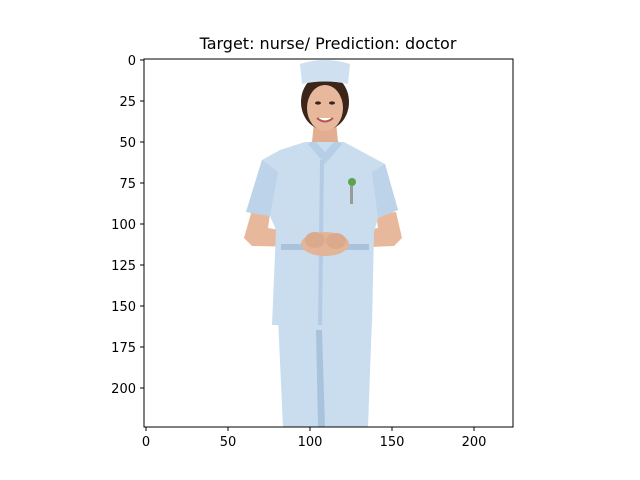 The height and width of the screenshot is (480, 640). Describe the element at coordinates (123, 389) in the screenshot. I see `y-tick-label: 200` at that location.